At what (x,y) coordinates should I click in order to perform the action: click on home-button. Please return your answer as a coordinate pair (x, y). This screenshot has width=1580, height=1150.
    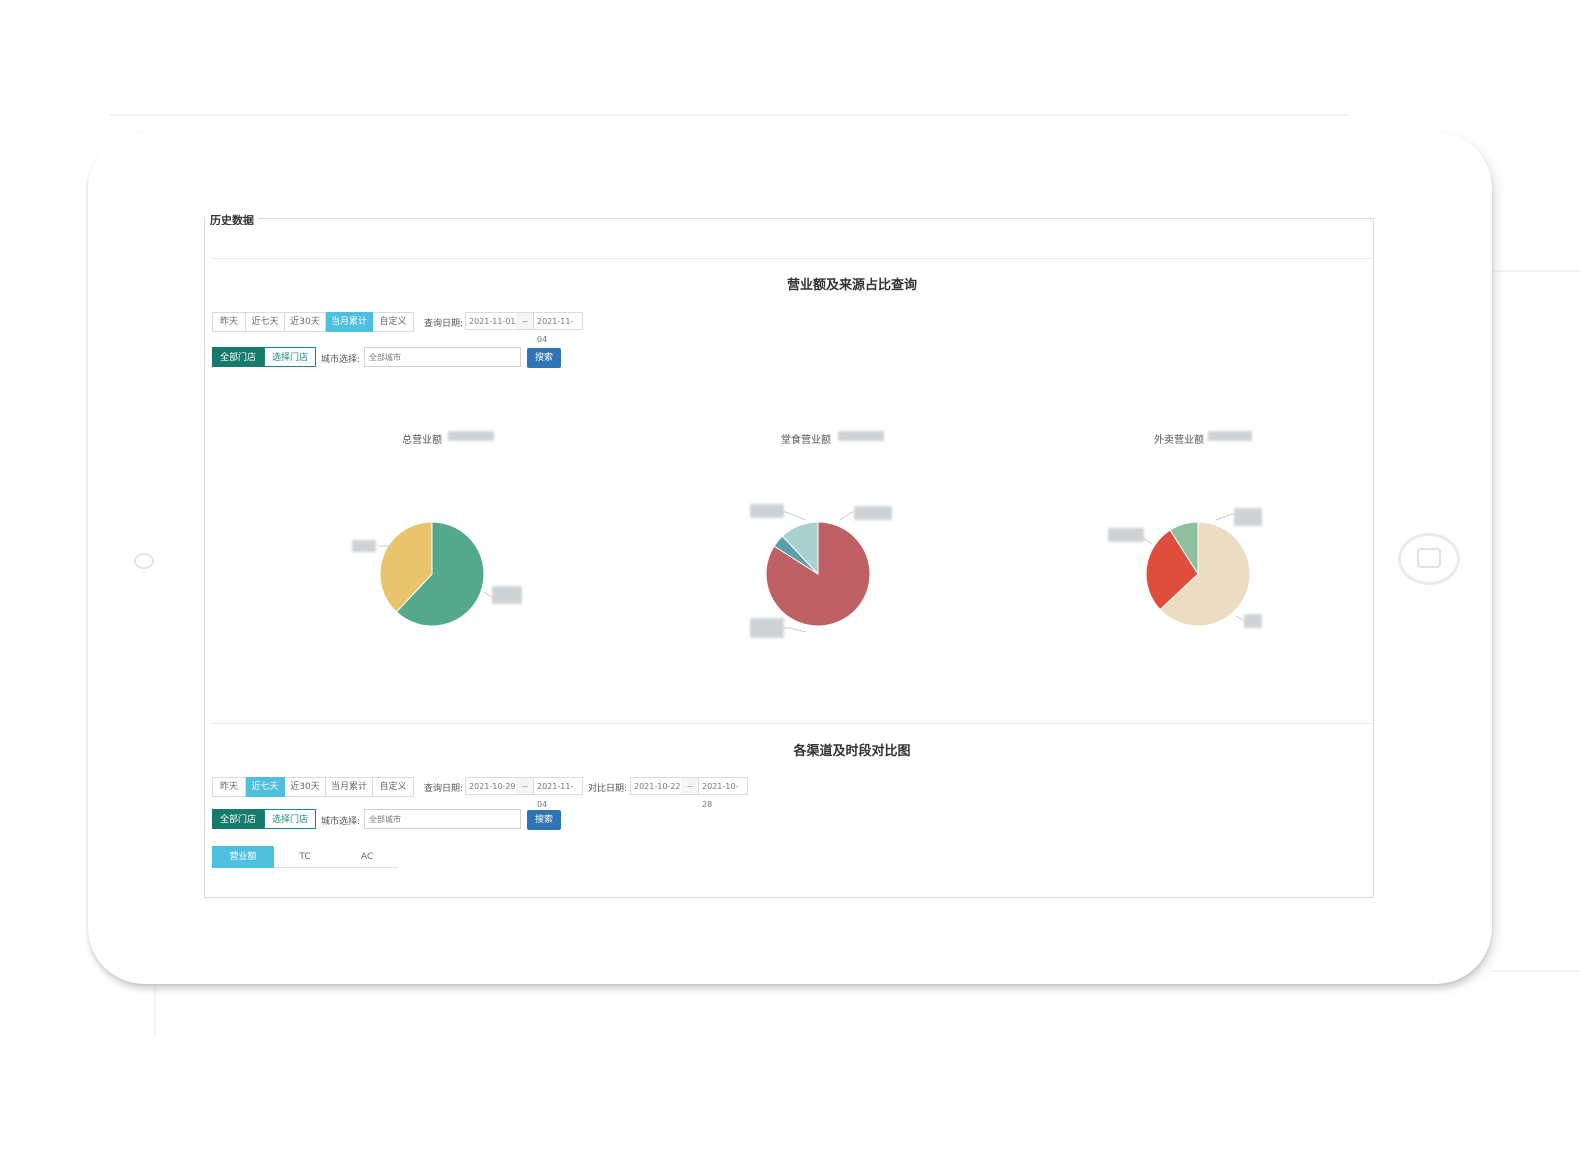
    Looking at the image, I should click on (1429, 559).